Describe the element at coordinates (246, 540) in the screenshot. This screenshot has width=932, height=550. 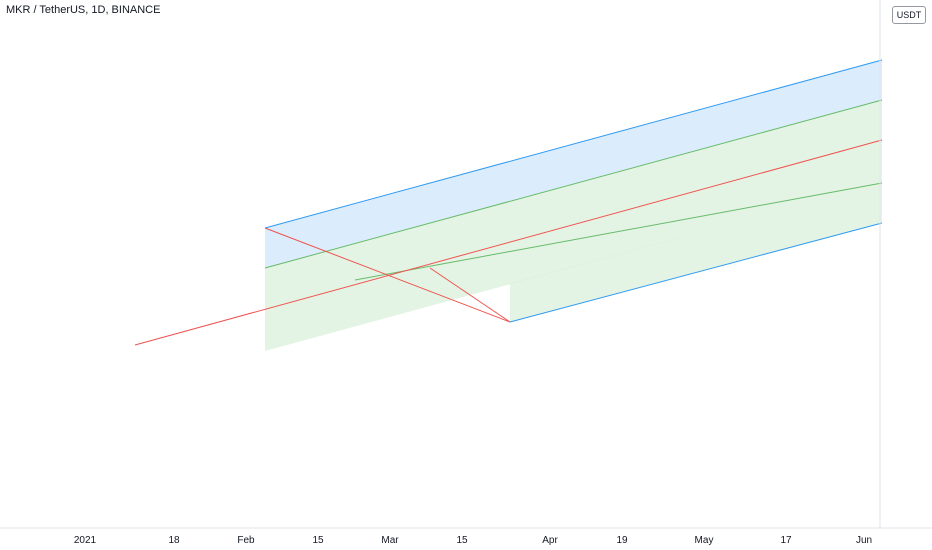
I see `time-tick-label: Feb` at that location.